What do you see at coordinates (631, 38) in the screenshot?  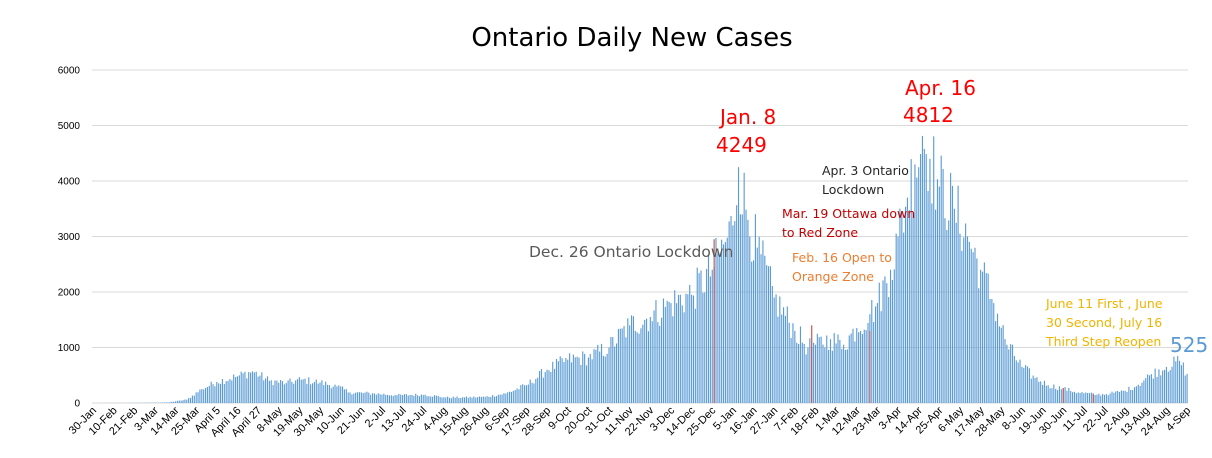 I see `chart-title: Ontario Daily New Cases` at bounding box center [631, 38].